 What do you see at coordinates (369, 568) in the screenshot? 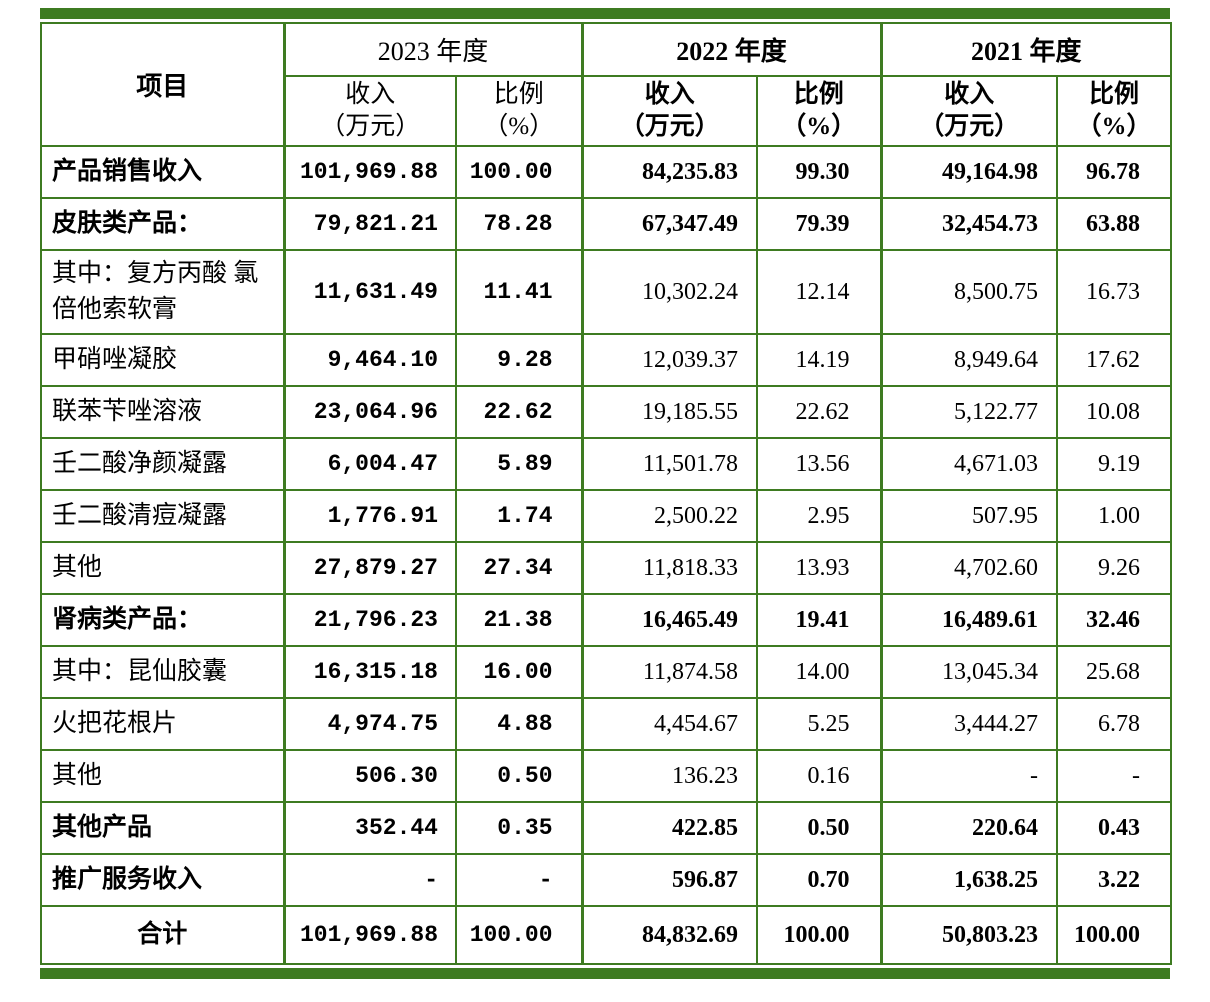
I see `cell-2023-income: 27,879.27` at bounding box center [369, 568].